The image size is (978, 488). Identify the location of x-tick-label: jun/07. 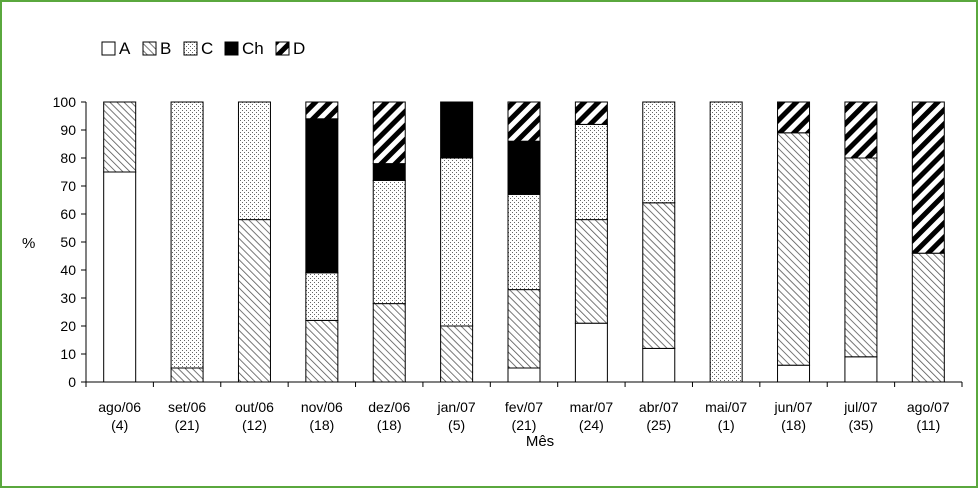
(792, 407).